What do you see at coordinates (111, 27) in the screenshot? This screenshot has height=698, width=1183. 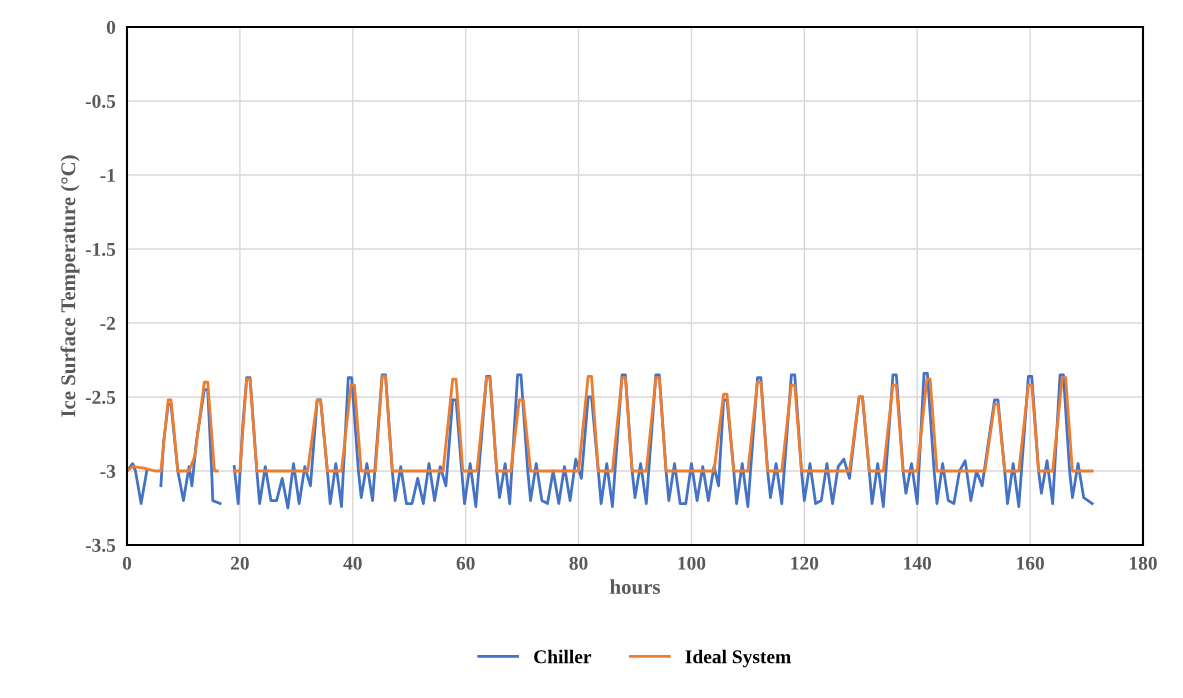 I see `y-tick-label: 0` at bounding box center [111, 27].